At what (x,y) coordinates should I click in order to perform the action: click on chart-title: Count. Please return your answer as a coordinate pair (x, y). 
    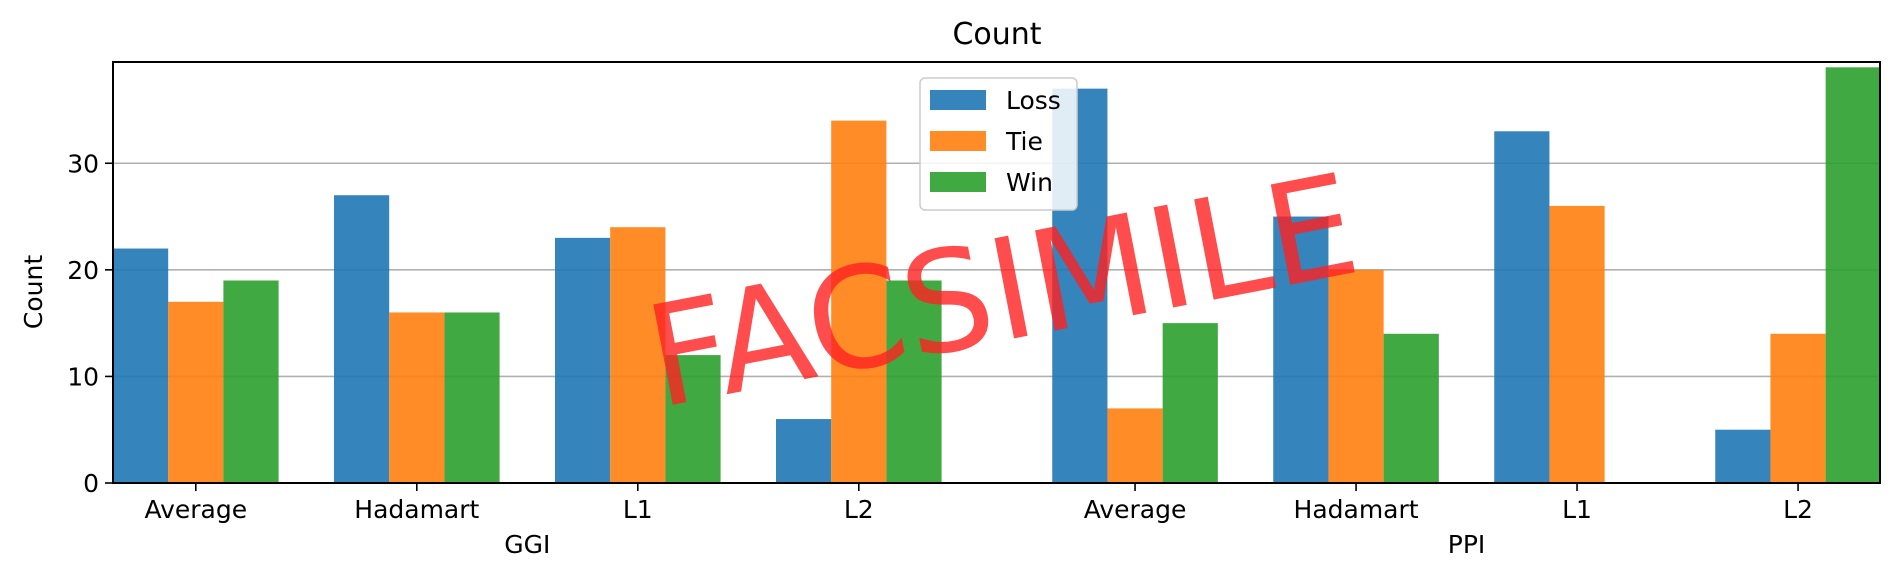
    Looking at the image, I should click on (996, 34).